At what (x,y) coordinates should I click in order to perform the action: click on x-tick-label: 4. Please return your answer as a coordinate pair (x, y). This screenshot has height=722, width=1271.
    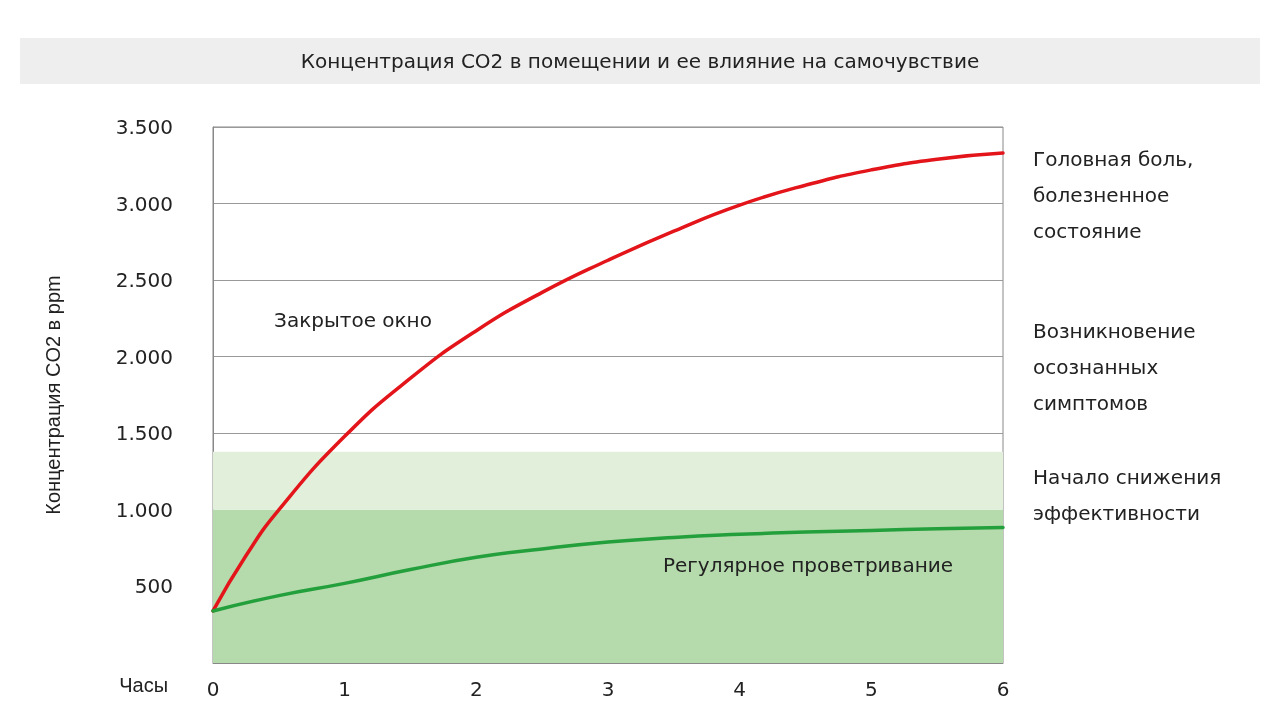
    Looking at the image, I should click on (740, 689).